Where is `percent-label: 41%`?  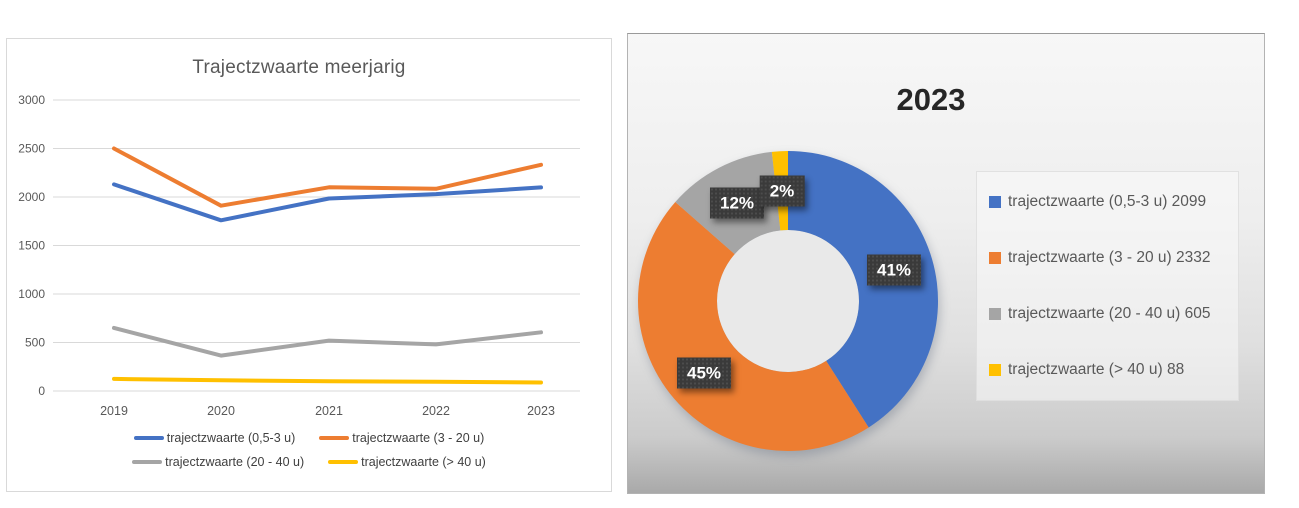 percent-label: 41% is located at coordinates (894, 270).